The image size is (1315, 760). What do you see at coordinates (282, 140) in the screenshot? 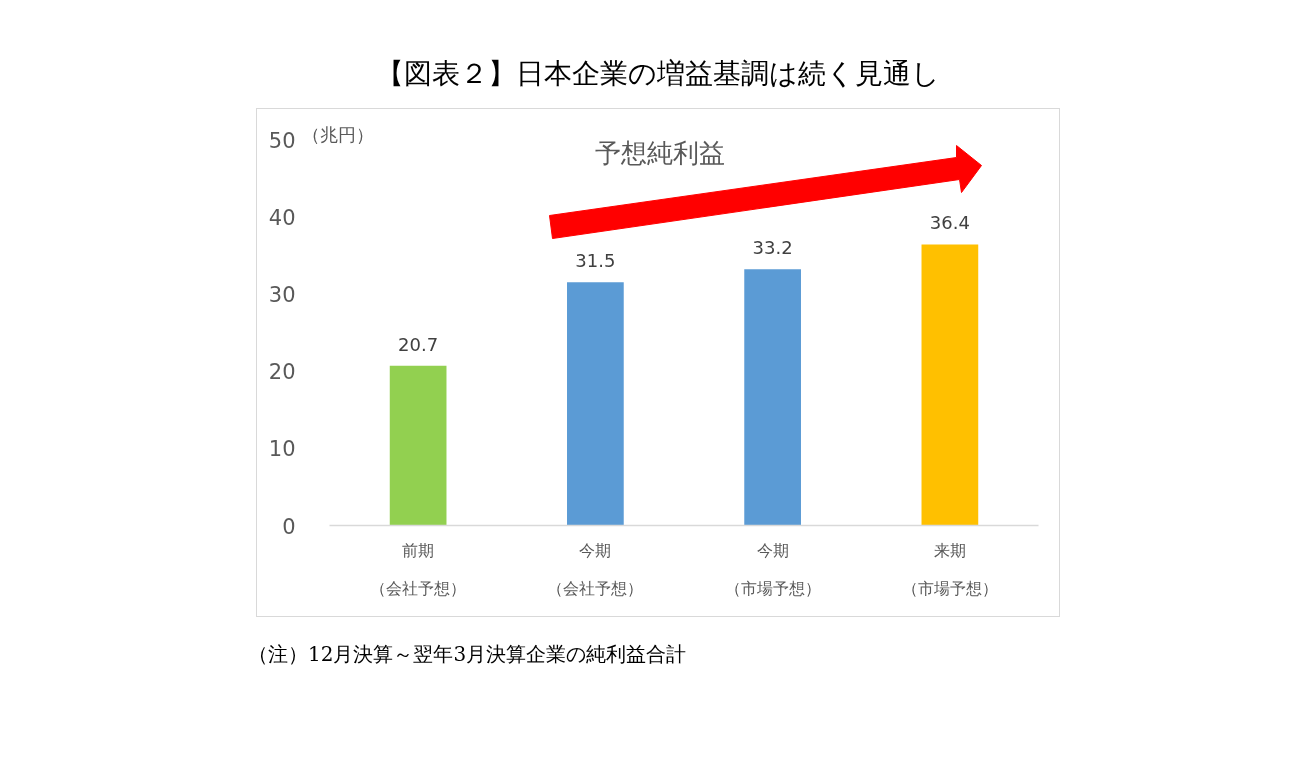
I see `y-tick-label: 50` at bounding box center [282, 140].